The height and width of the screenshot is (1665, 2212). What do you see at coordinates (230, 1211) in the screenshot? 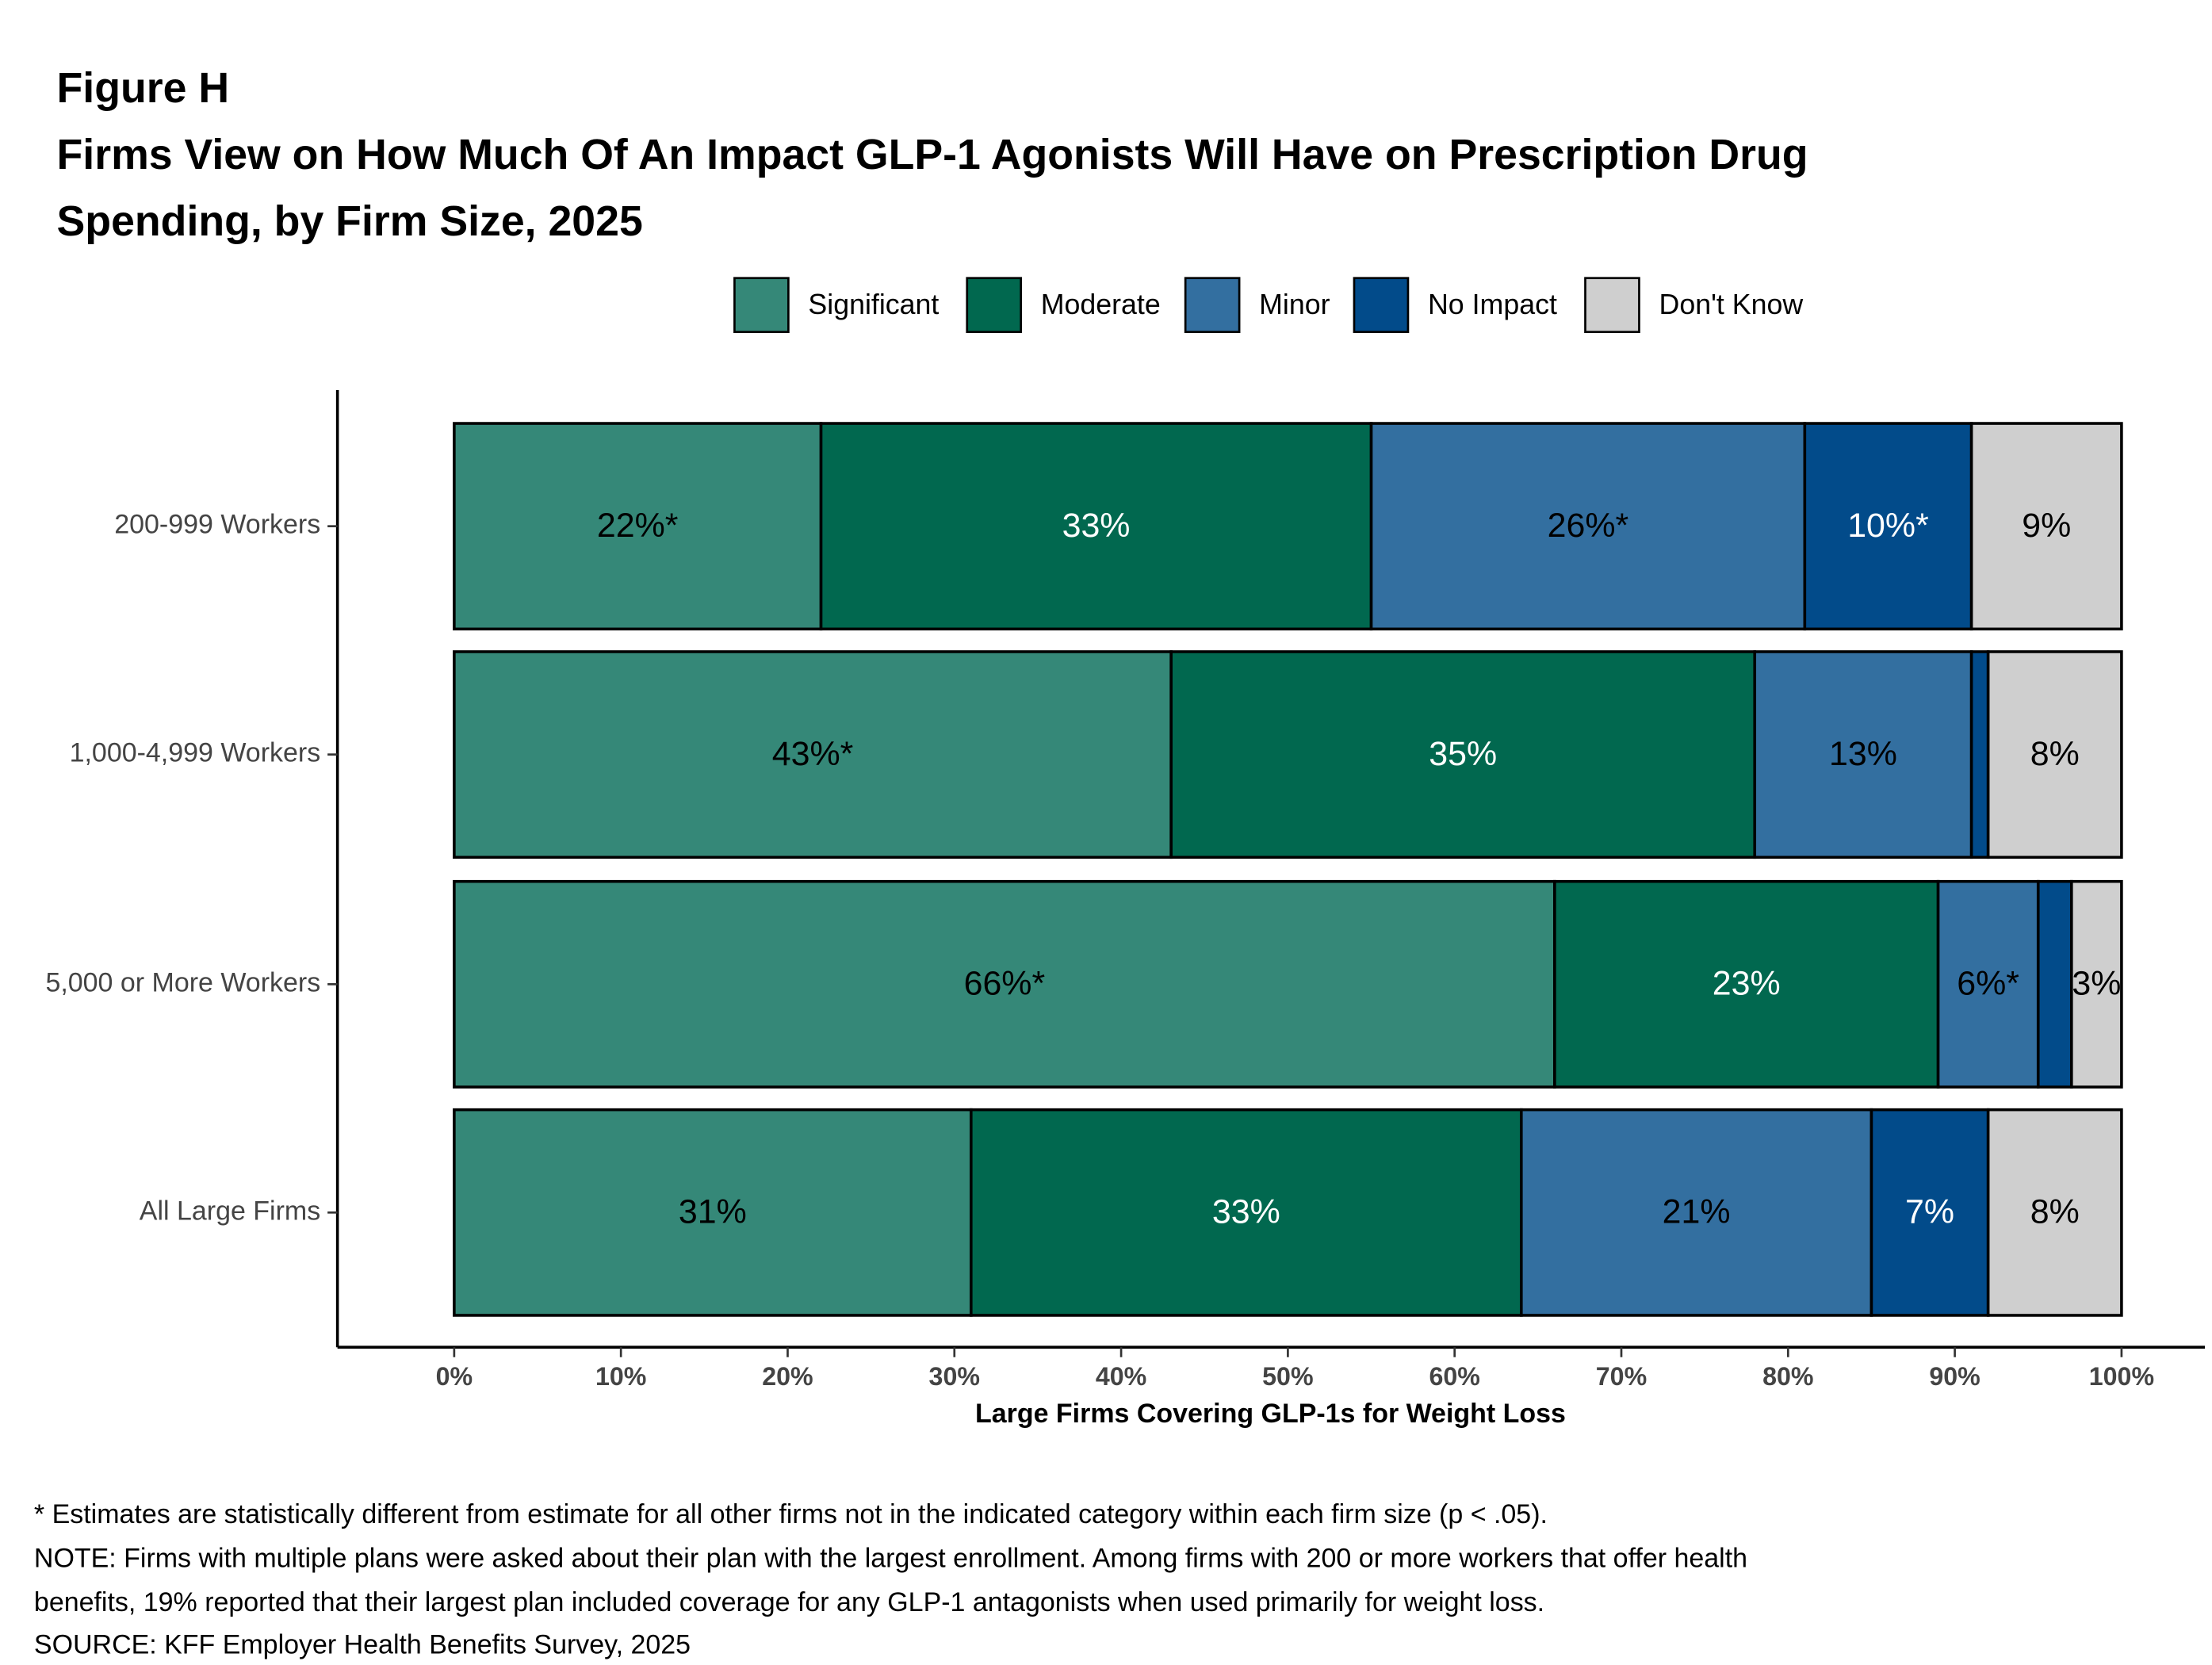
I see `y-tick-label: All Large Firms` at bounding box center [230, 1211].